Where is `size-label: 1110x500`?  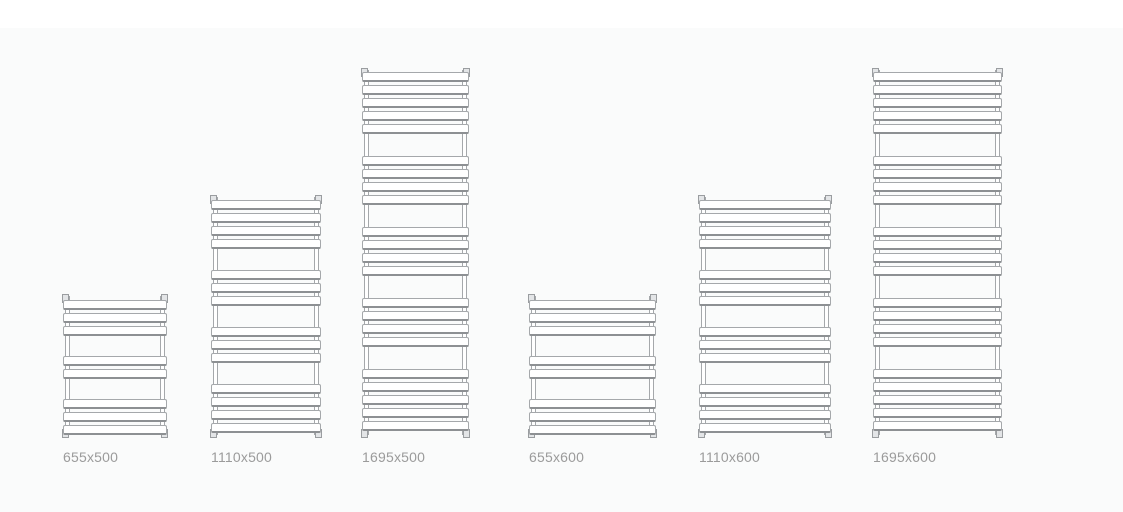 size-label: 1110x500 is located at coordinates (242, 457).